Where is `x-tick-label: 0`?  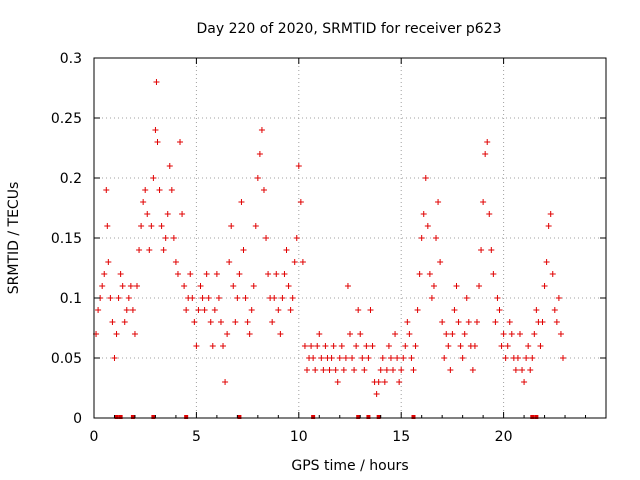
x-tick-label: 0 is located at coordinates (94, 437).